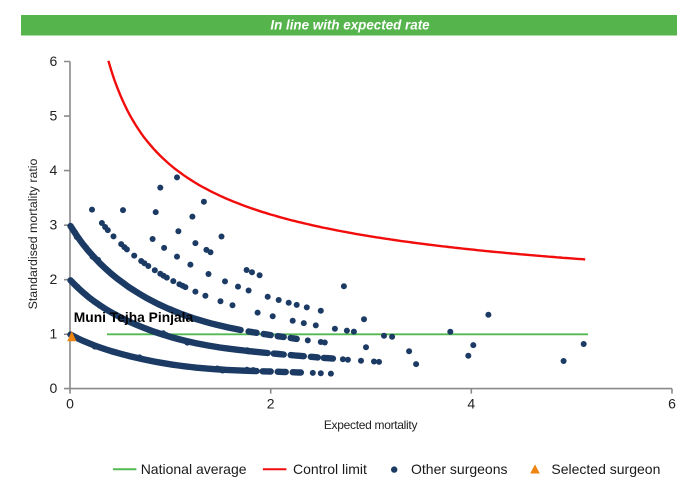  I want to click on svg-text: Expected mortality, so click(371, 425).